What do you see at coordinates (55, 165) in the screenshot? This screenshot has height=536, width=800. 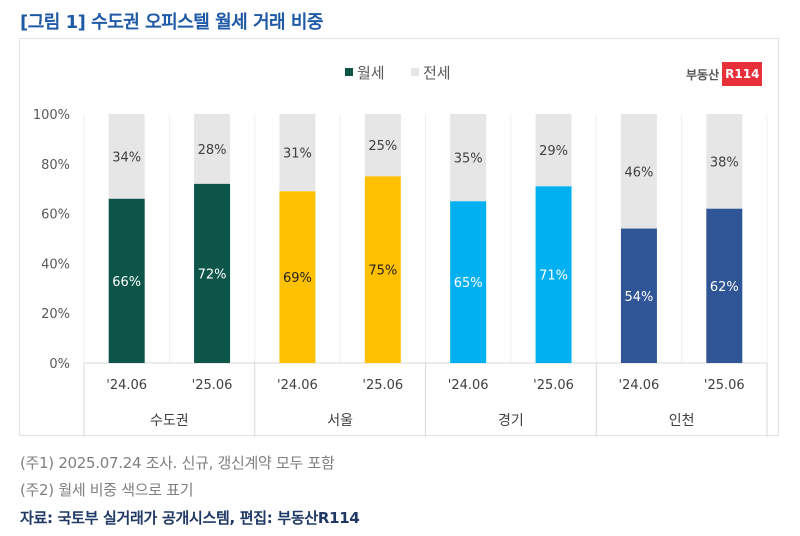 I see `y-tick-label: 80%` at bounding box center [55, 165].